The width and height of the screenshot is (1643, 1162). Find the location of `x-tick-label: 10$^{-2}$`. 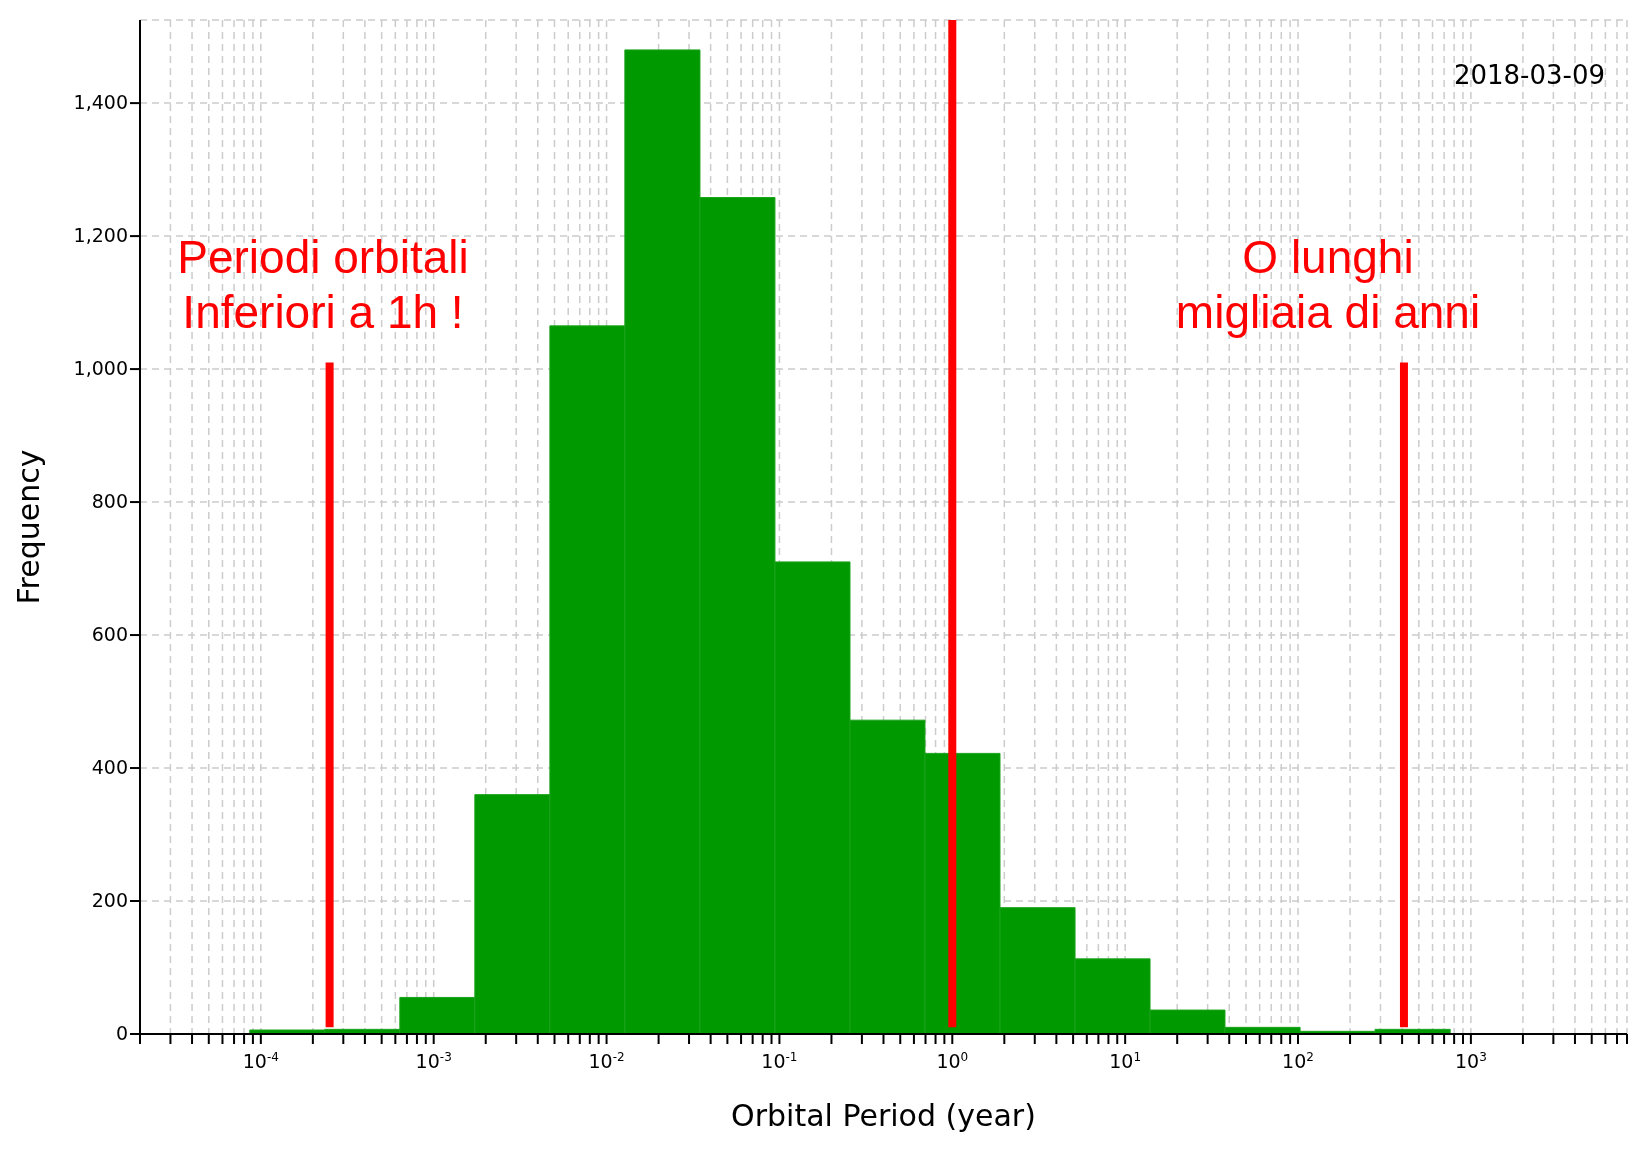

x-tick-label: 10$^{-2}$ is located at coordinates (606, 1061).